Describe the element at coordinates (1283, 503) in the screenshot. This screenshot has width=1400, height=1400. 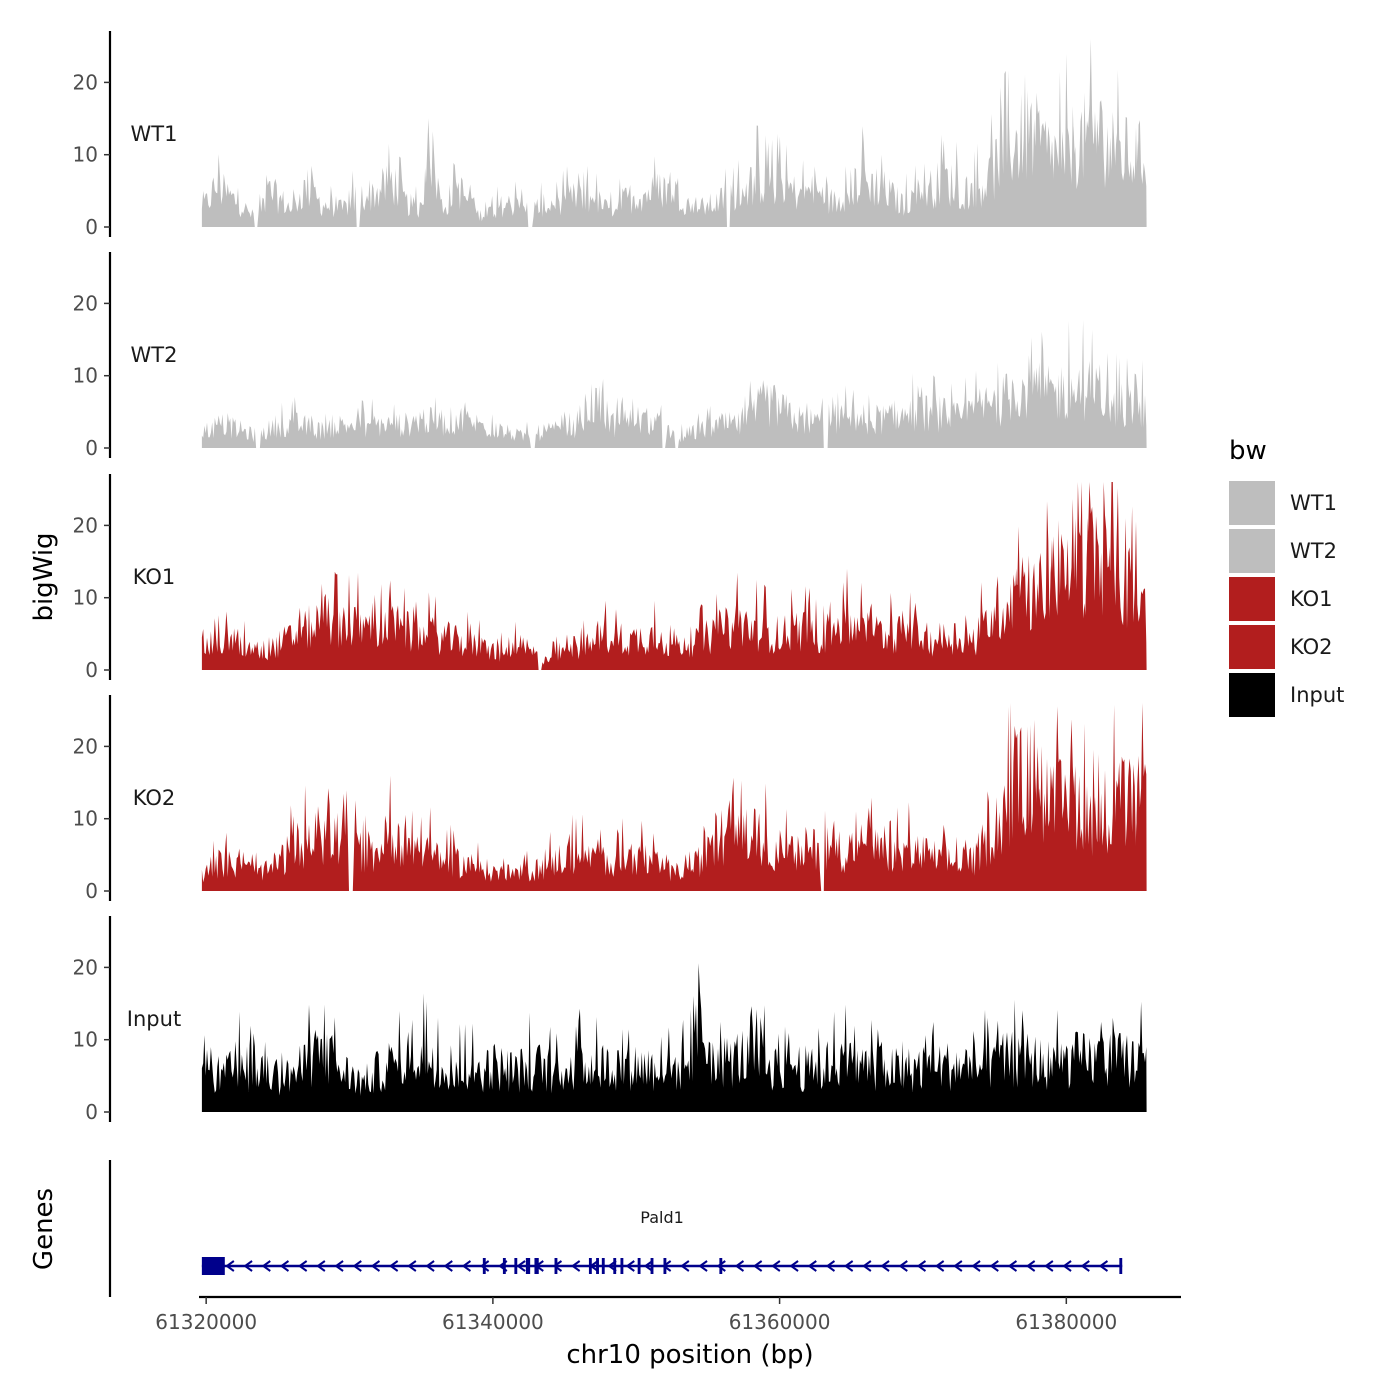
I see `legend-item-wt1: WT1` at that location.